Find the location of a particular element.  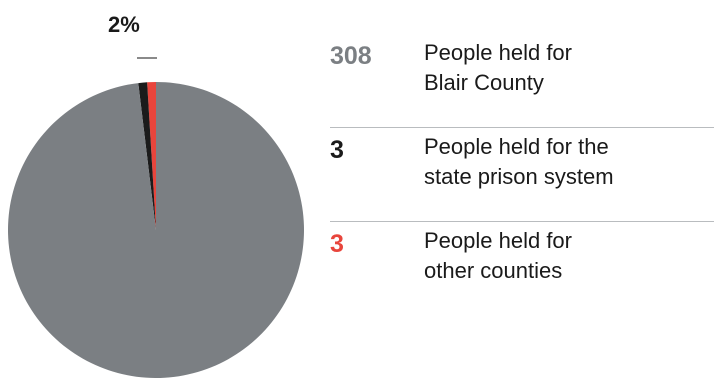

slice-state-prison is located at coordinates (147, 156).